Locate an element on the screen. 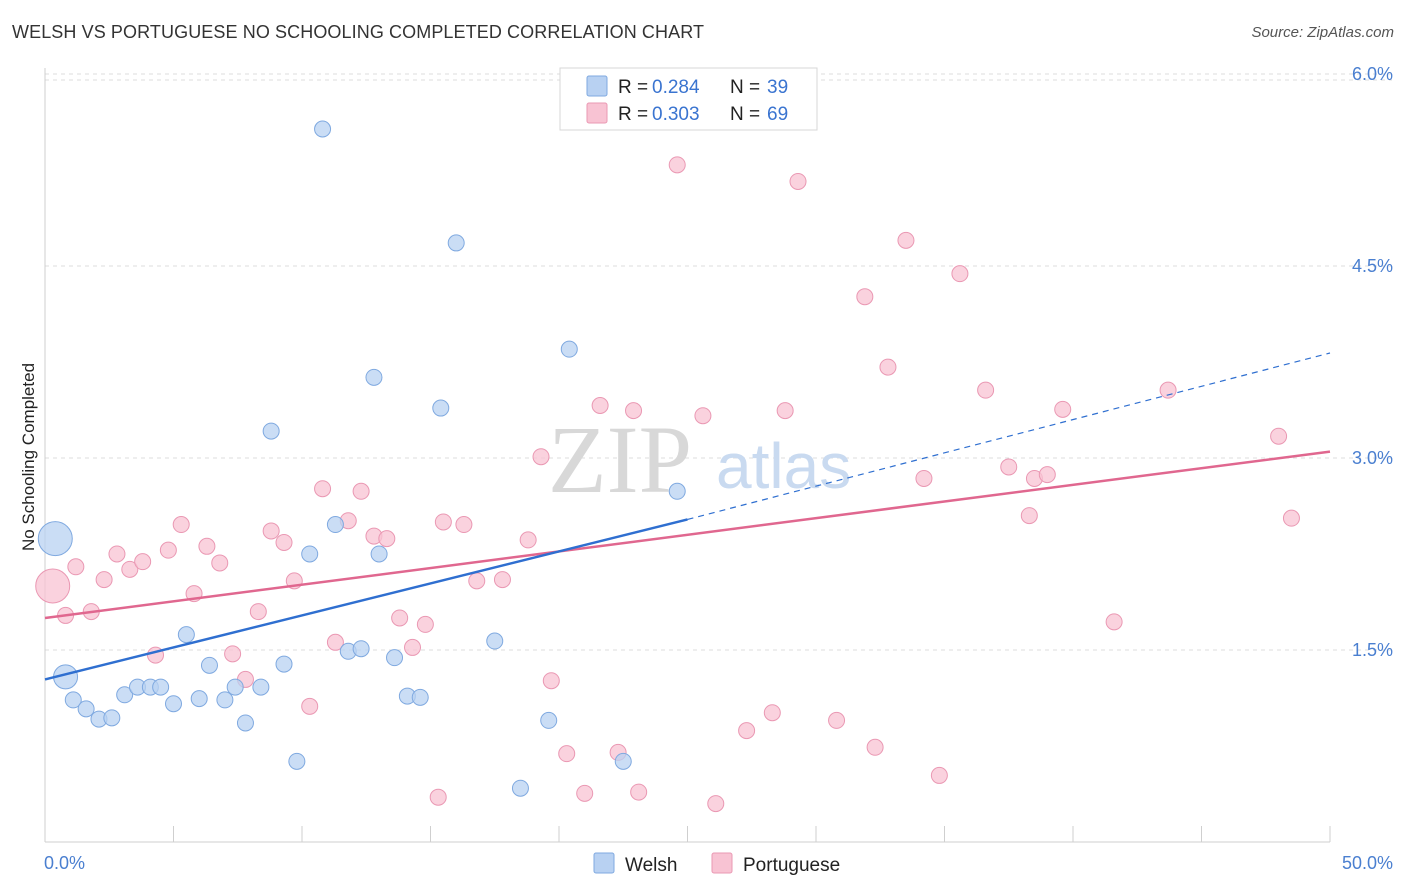 The width and height of the screenshot is (1406, 892). legend-portuguese-r-value: 0.303 is located at coordinates (676, 114).